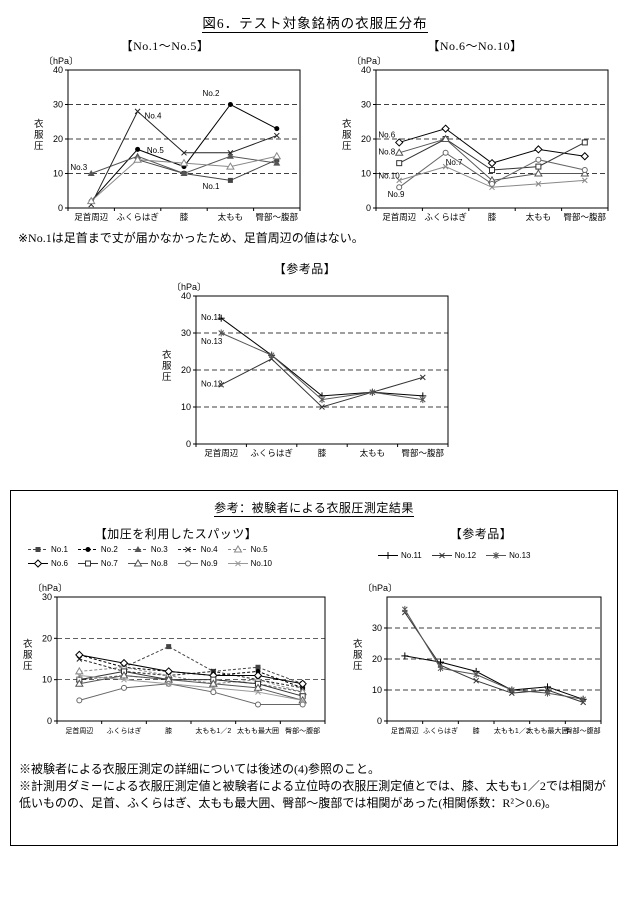  What do you see at coordinates (548, 730) in the screenshot?
I see `x-category-label: 太もも最大囲` at bounding box center [548, 730].